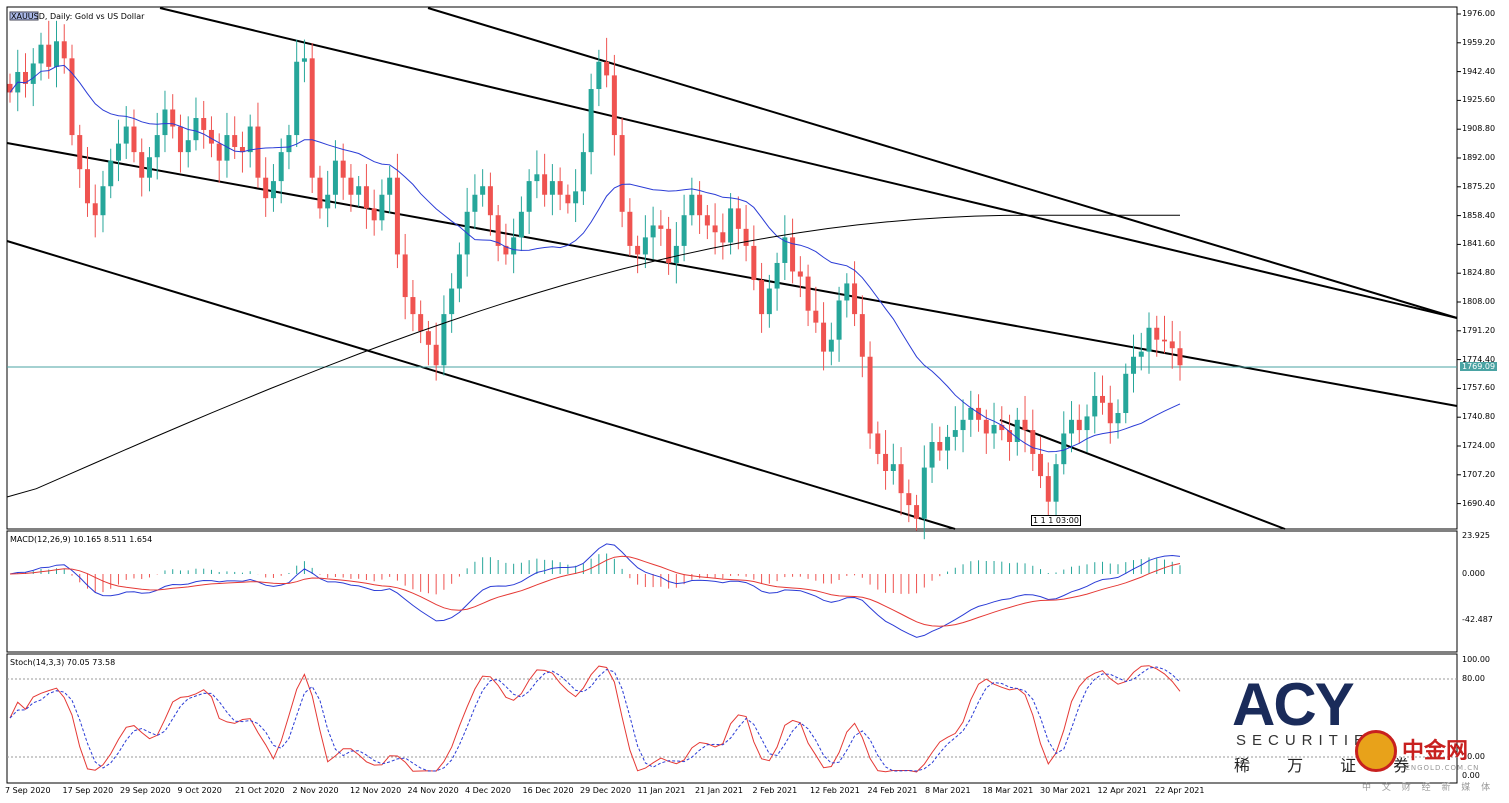 The height and width of the screenshot is (803, 1509). What do you see at coordinates (260, 790) in the screenshot?
I see `date-tick: 21 Oct 2020` at bounding box center [260, 790].